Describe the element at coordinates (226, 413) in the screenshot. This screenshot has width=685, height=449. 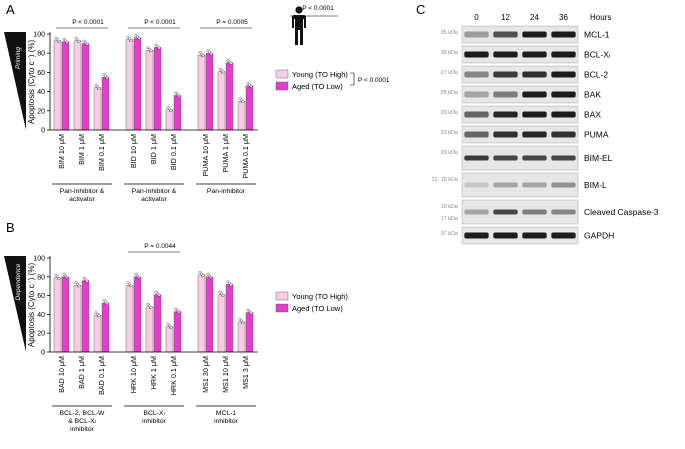
I see `group-label: MCL-1` at that location.